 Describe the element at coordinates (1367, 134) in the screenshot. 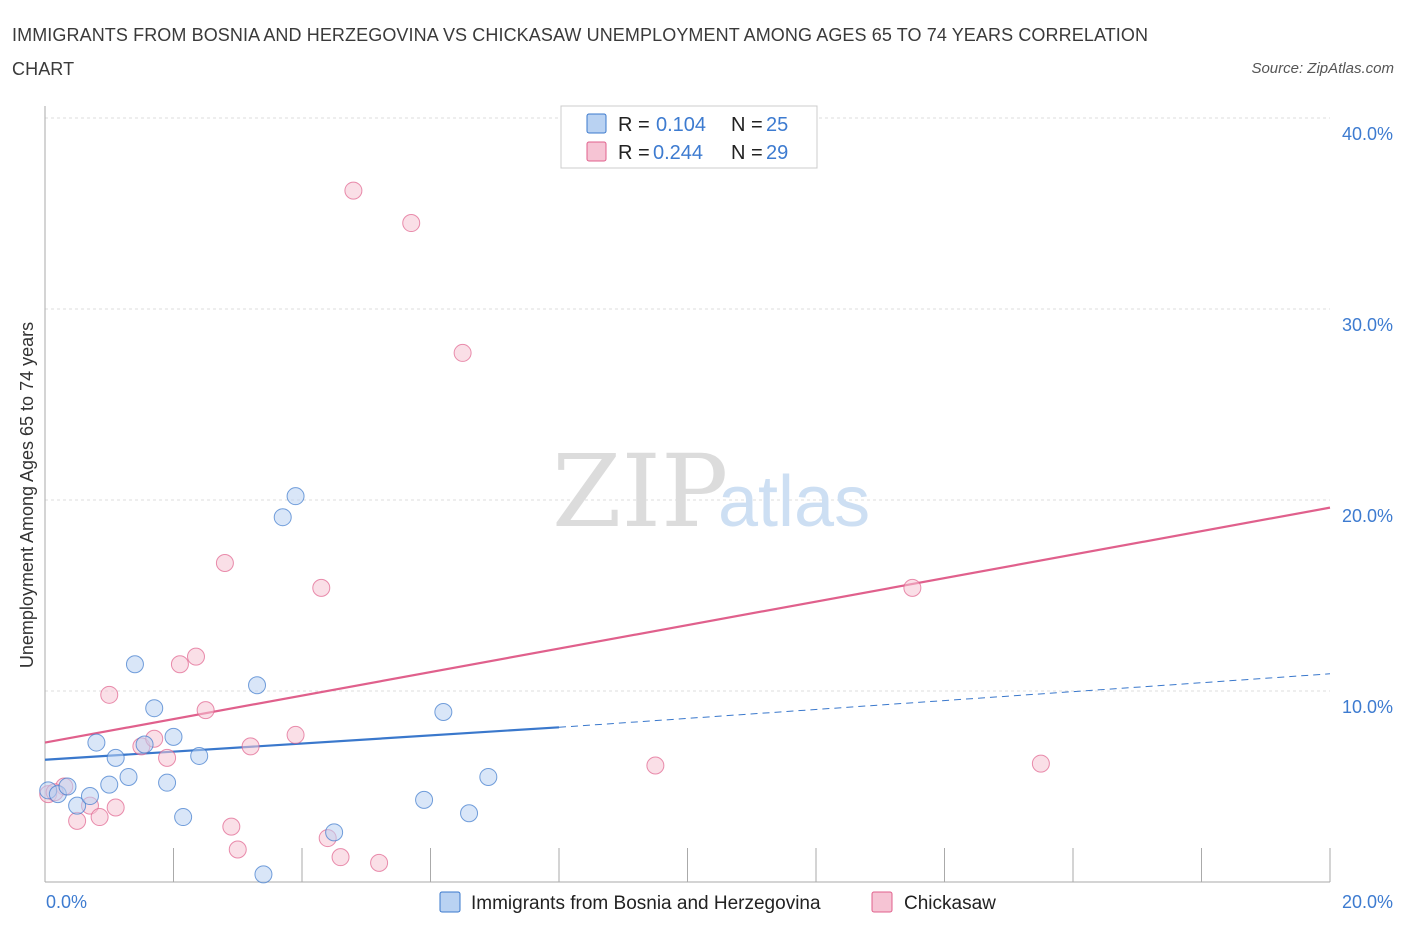

I see `y-tick-label-3: 40.0%` at that location.